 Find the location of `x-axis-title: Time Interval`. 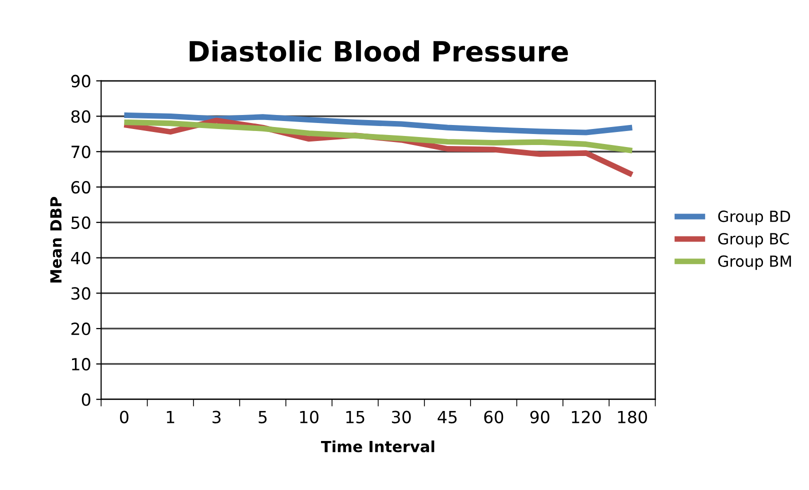

x-axis-title: Time Interval is located at coordinates (377, 446).